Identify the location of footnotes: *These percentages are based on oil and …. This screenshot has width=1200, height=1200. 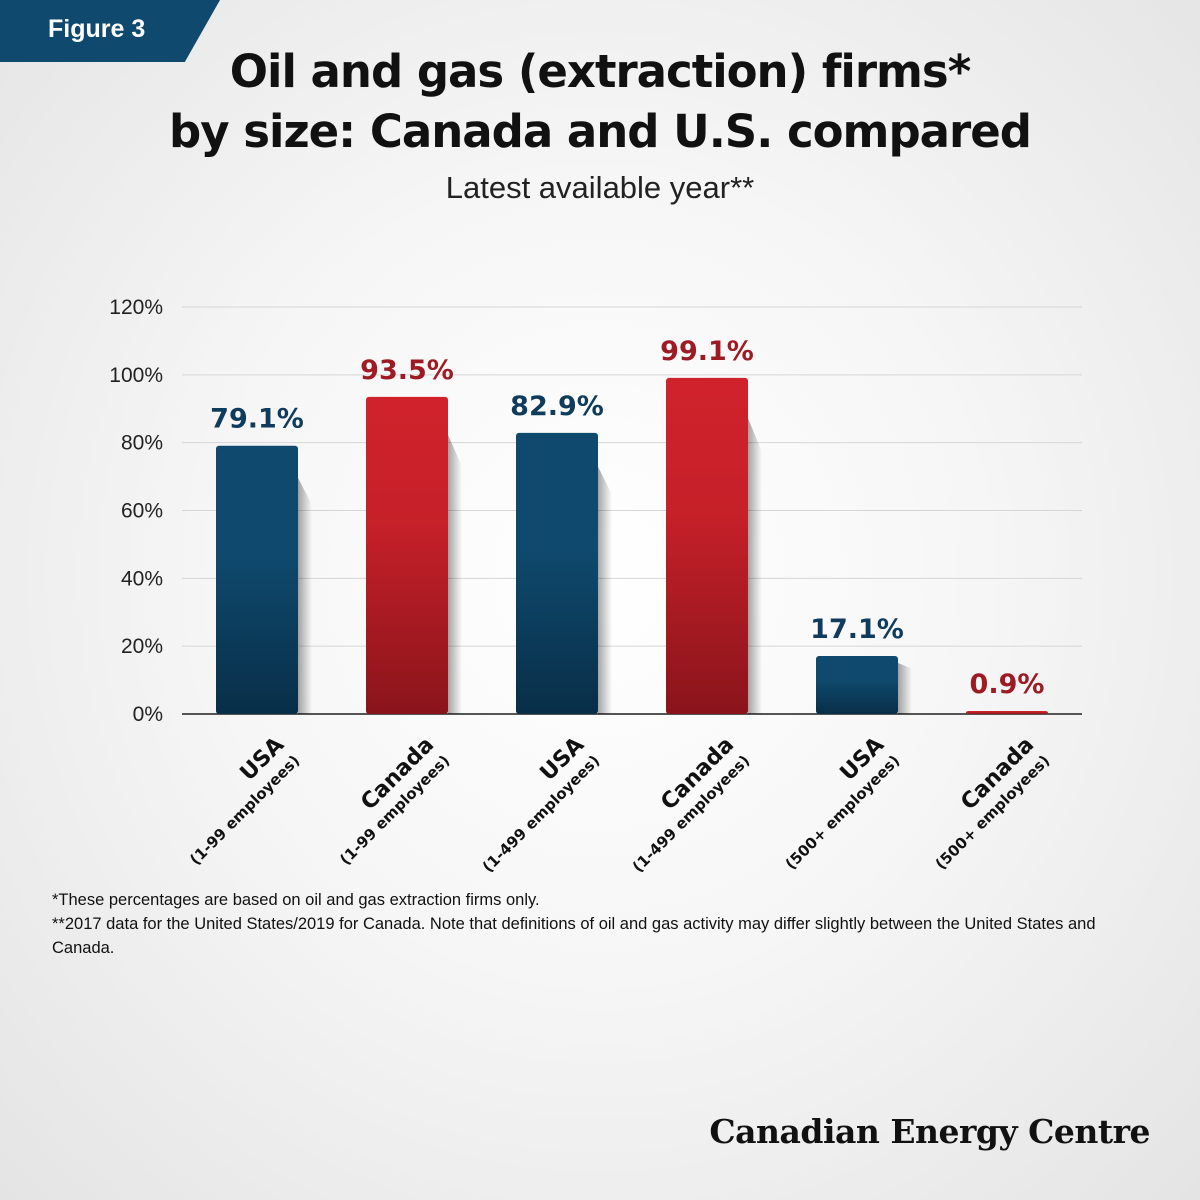
(602, 924).